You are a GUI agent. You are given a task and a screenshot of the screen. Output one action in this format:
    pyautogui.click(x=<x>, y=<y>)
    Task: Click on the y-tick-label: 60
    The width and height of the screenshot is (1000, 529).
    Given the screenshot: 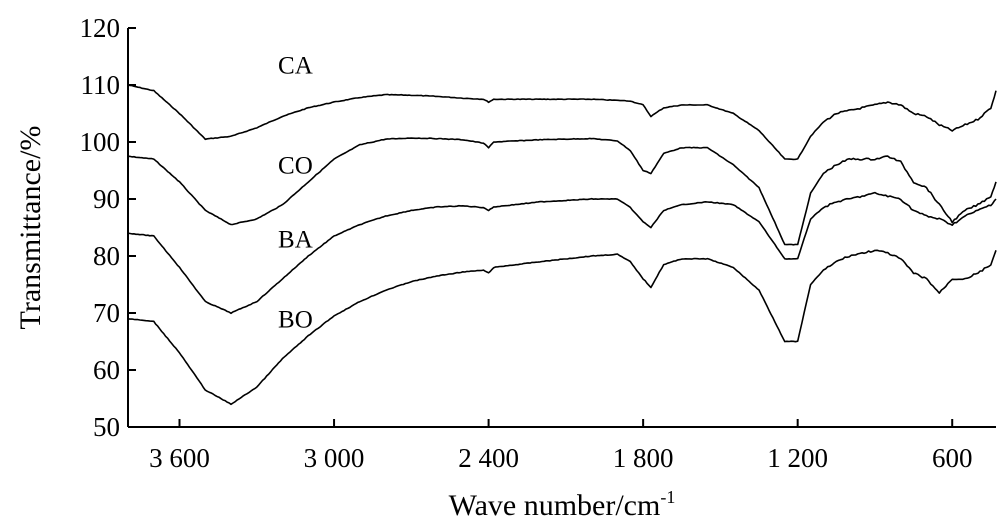 What is the action you would take?
    pyautogui.click(x=106, y=370)
    